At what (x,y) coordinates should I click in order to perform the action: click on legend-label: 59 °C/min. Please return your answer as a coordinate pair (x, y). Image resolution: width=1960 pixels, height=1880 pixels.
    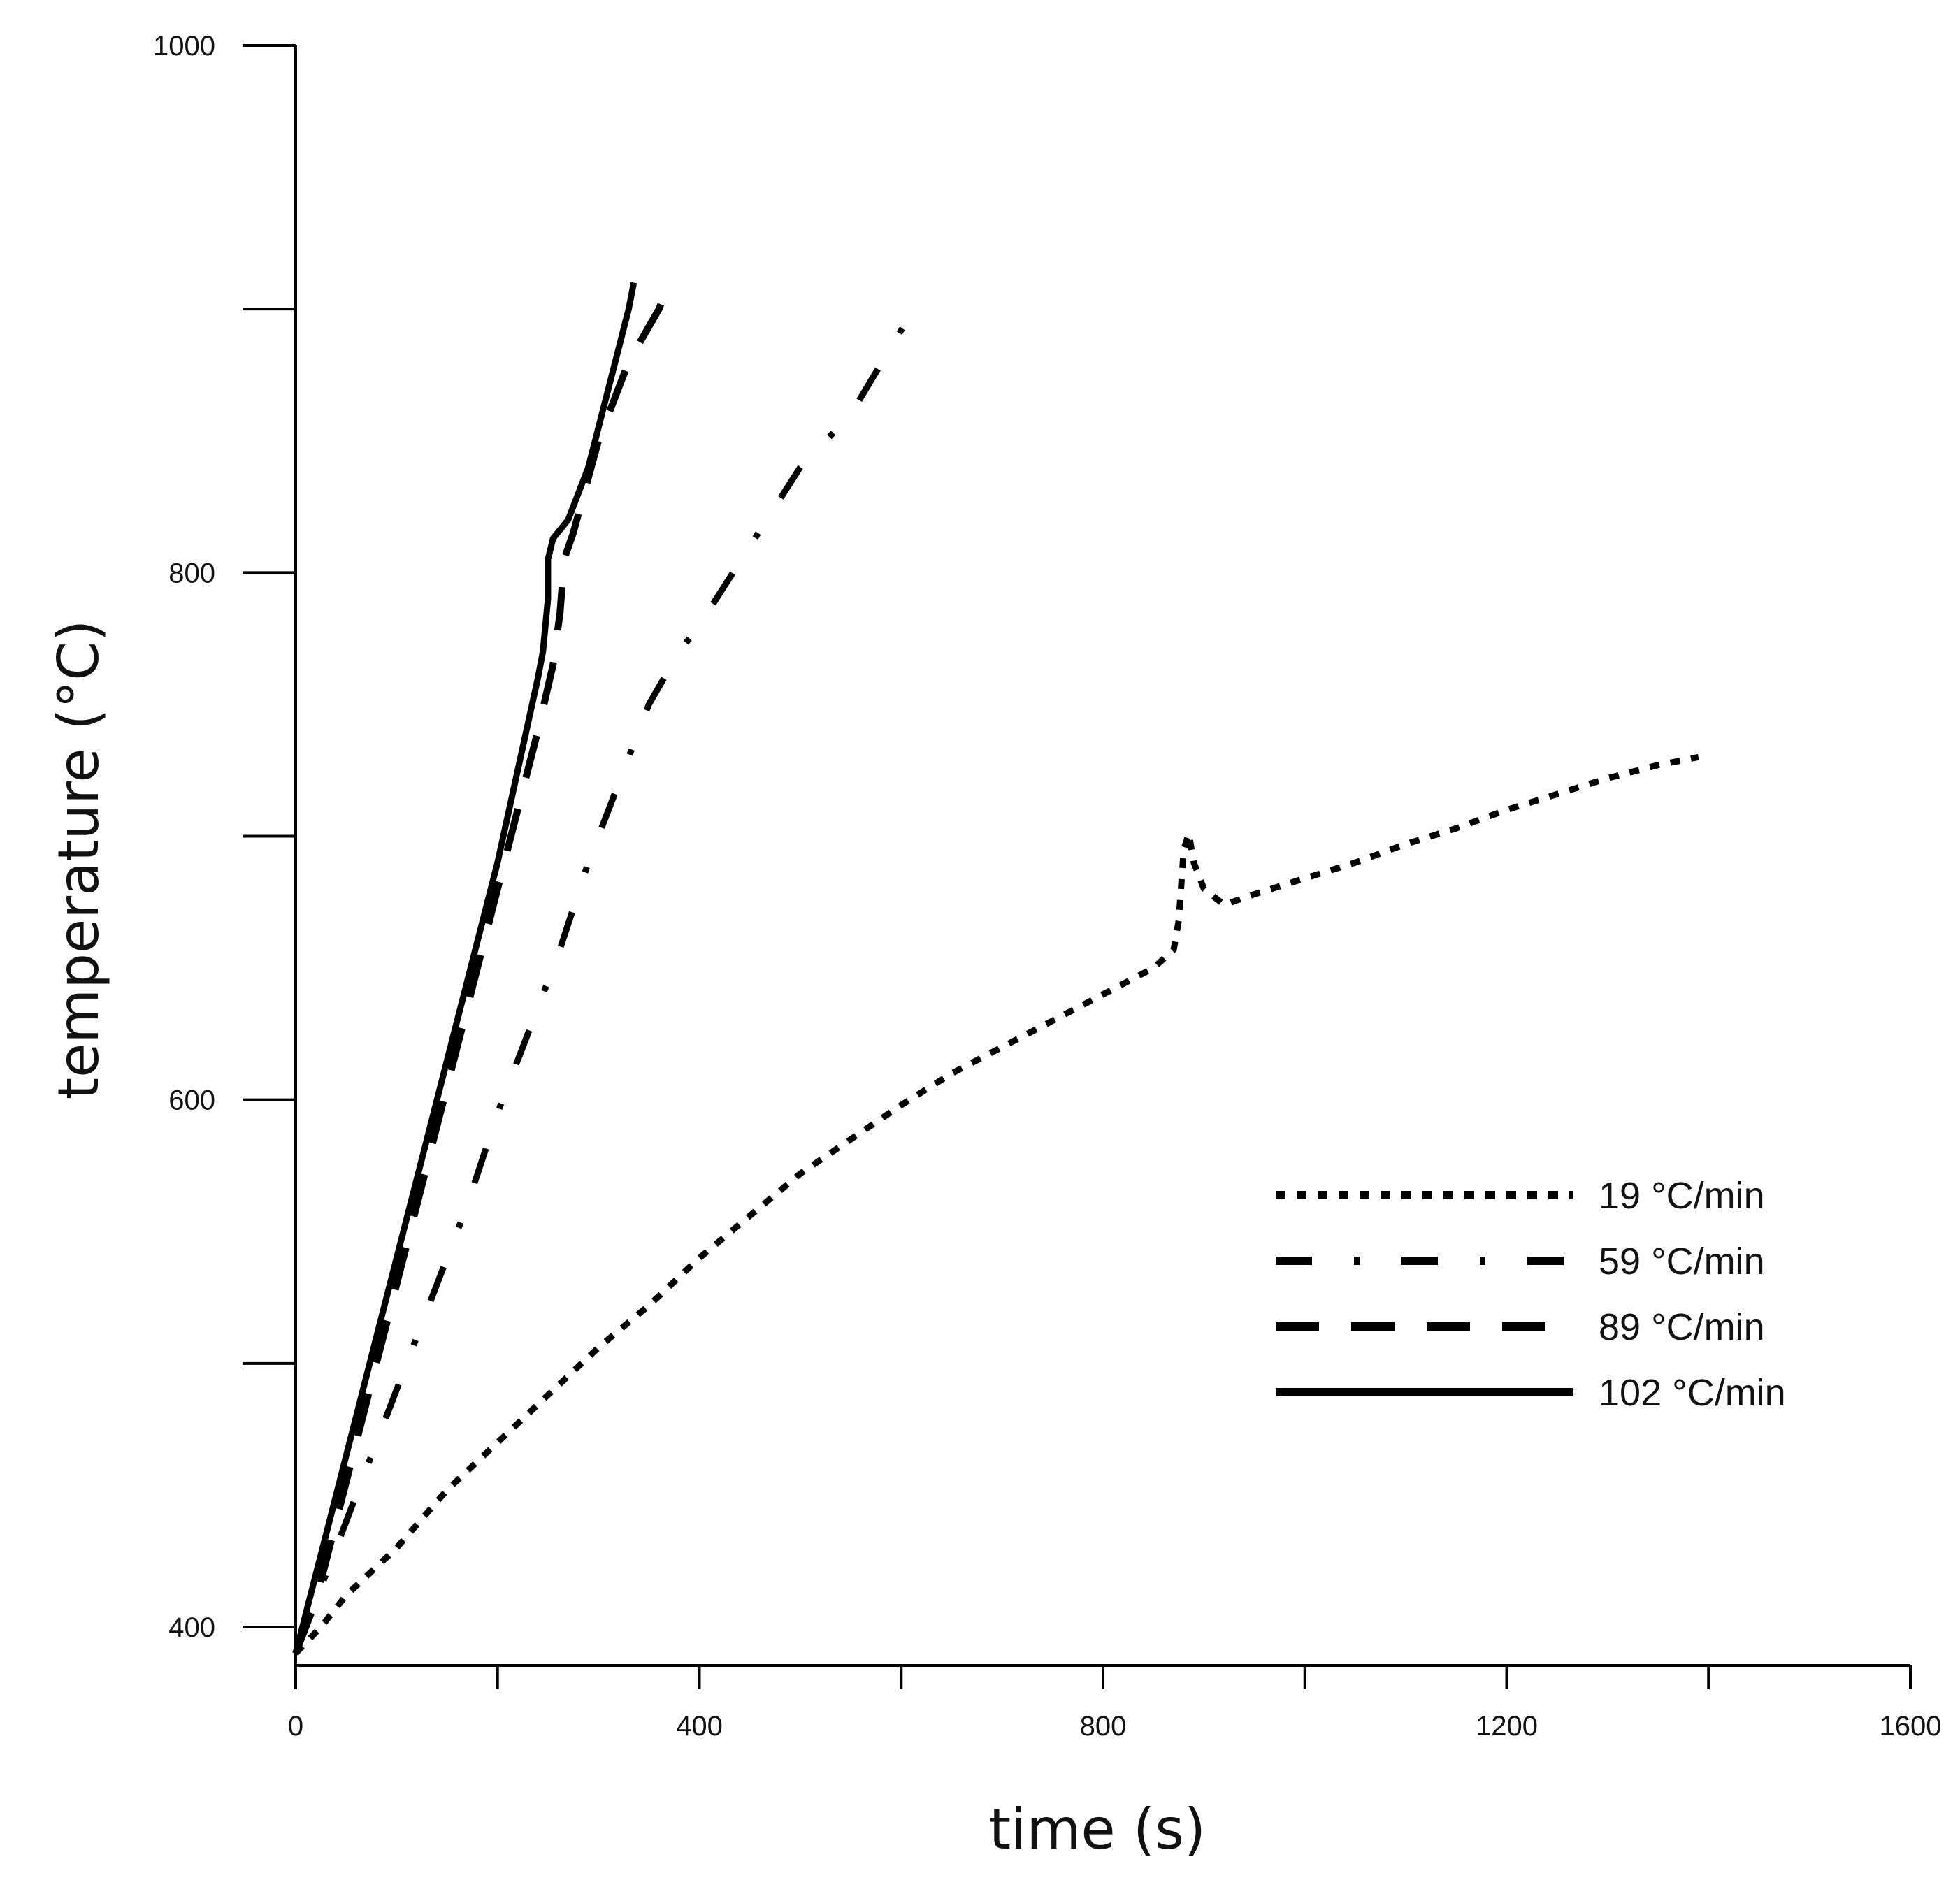
    Looking at the image, I should click on (1682, 1261).